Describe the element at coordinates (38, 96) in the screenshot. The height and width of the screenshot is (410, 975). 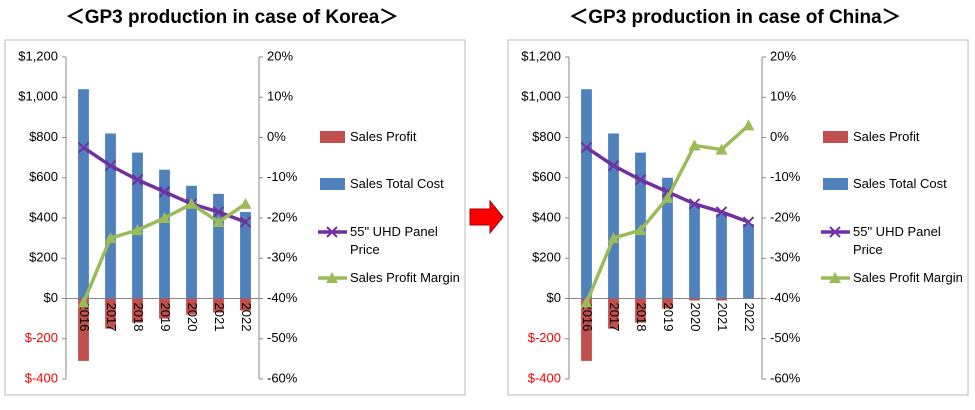
I see `y-tick-label: $1,000` at that location.